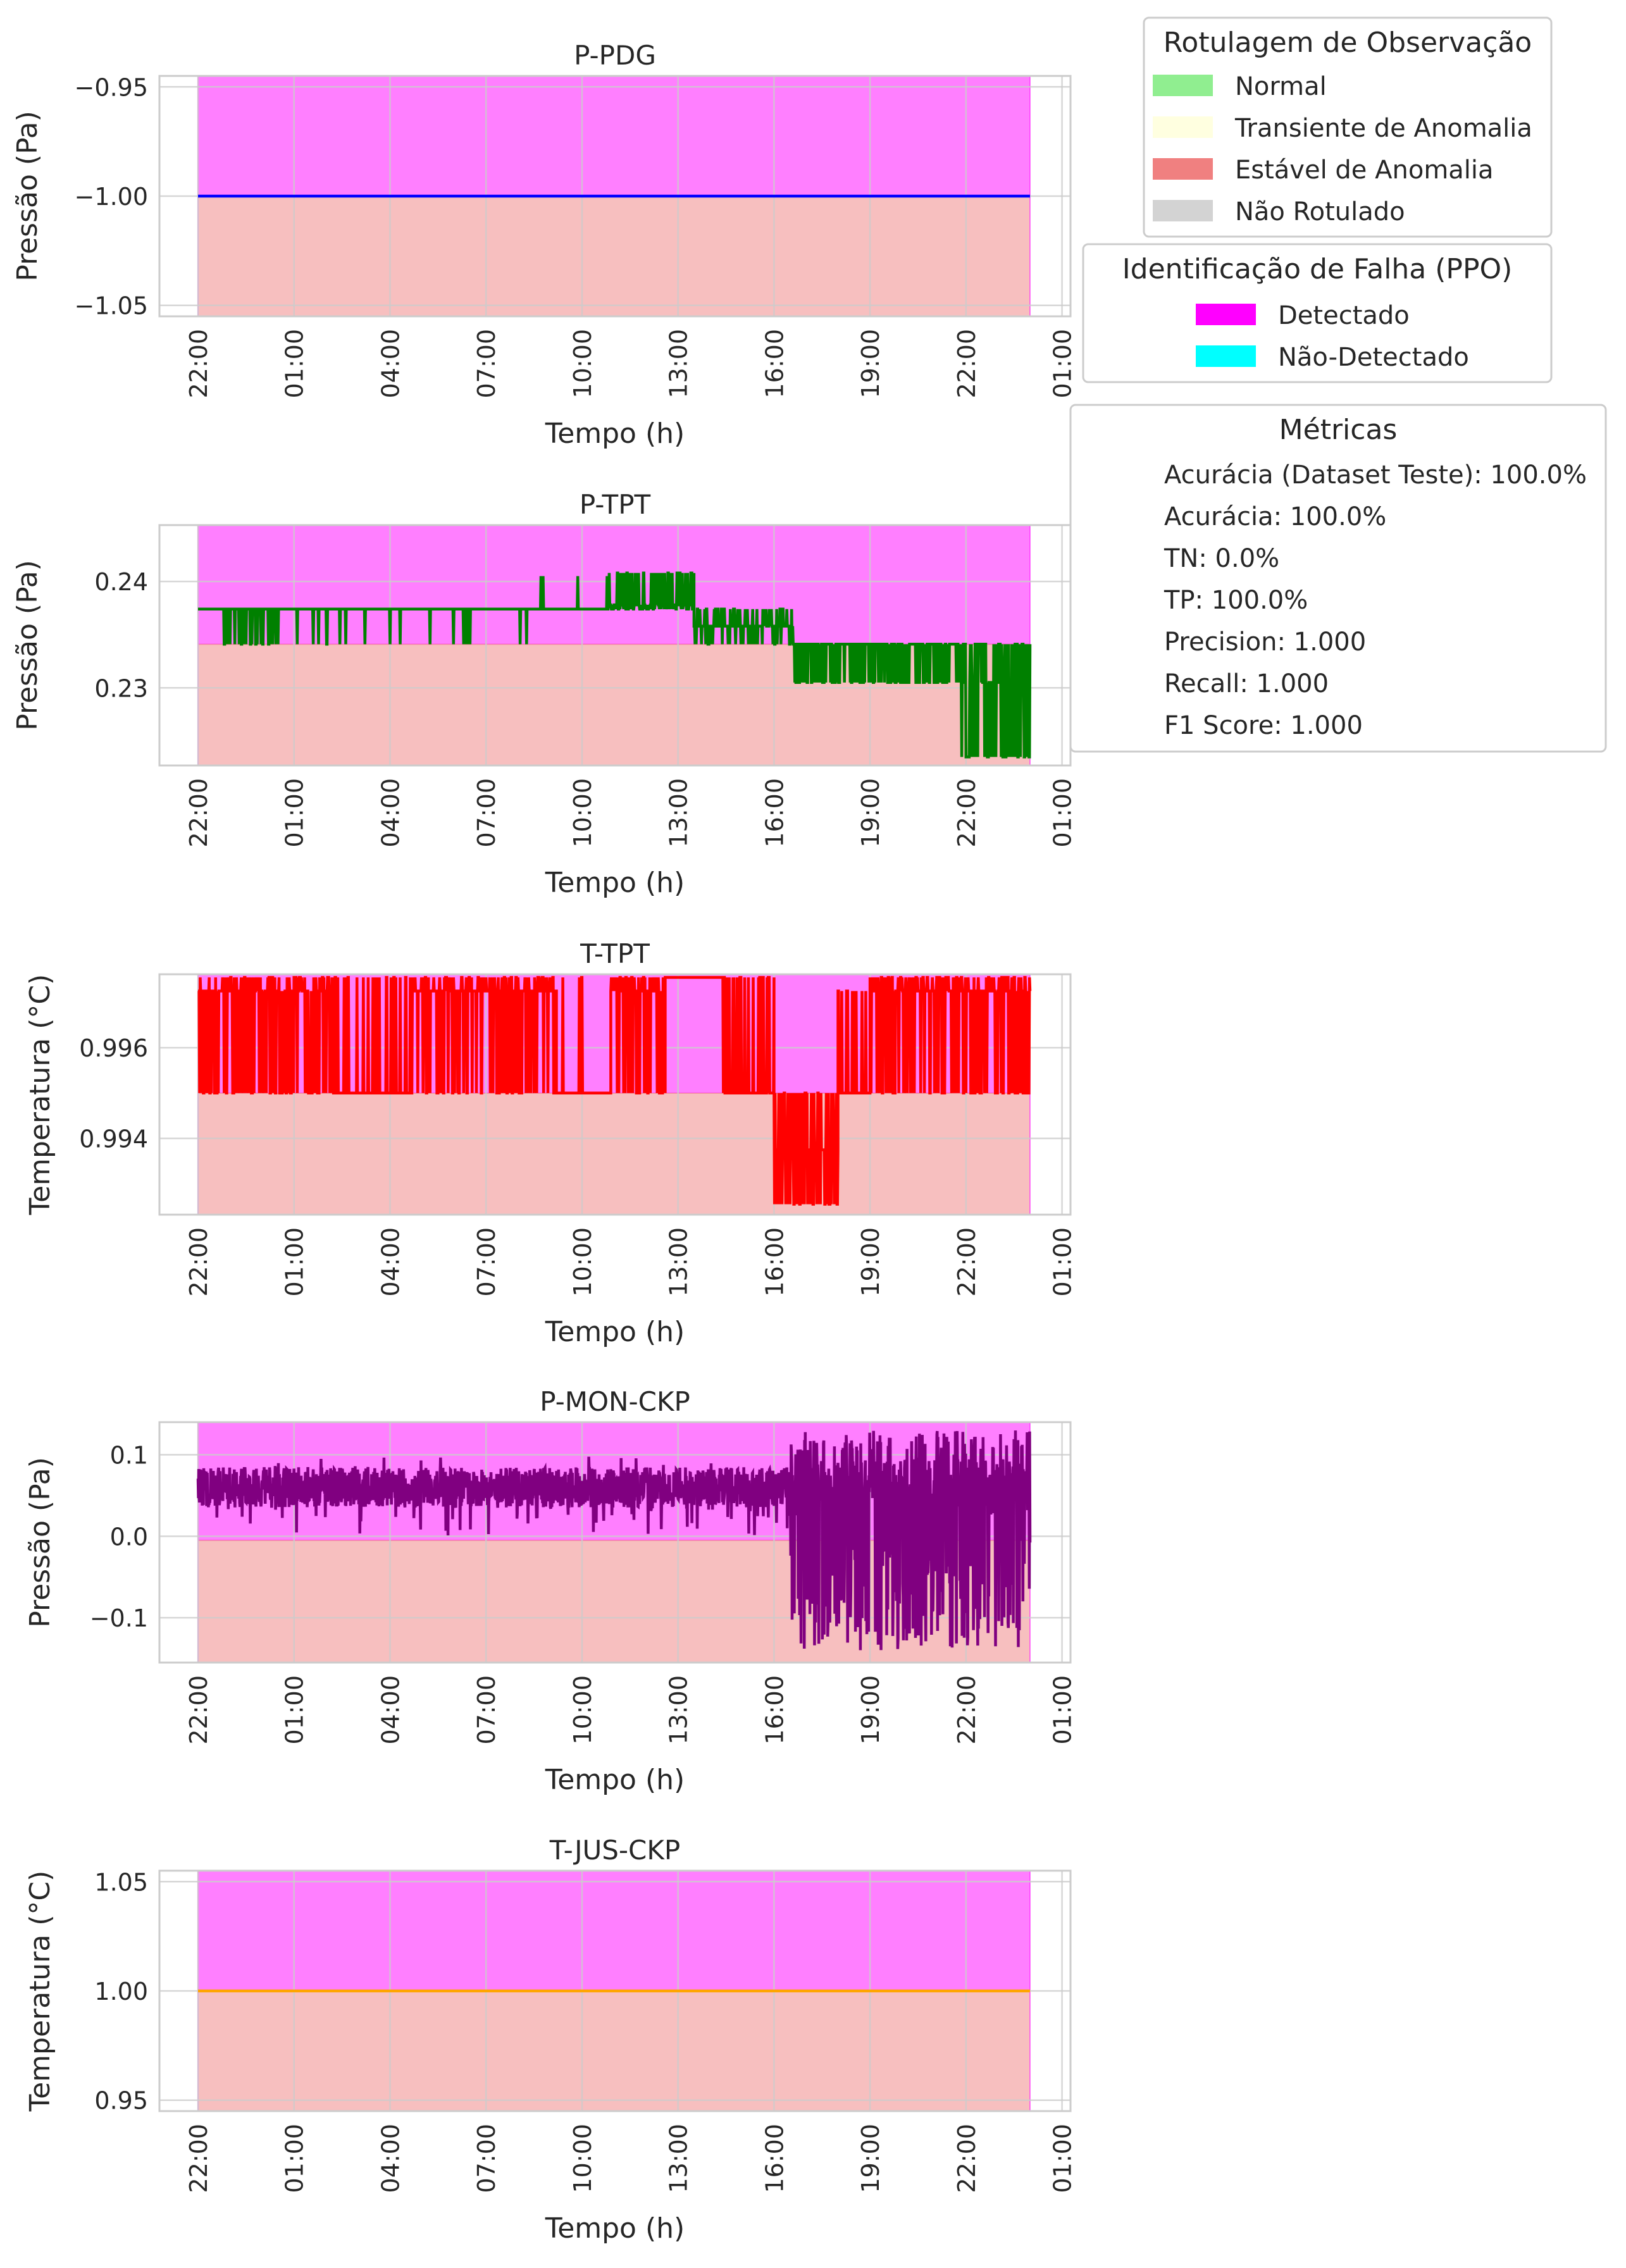  I want to click on y-tick-label: −0.95, so click(111, 87).